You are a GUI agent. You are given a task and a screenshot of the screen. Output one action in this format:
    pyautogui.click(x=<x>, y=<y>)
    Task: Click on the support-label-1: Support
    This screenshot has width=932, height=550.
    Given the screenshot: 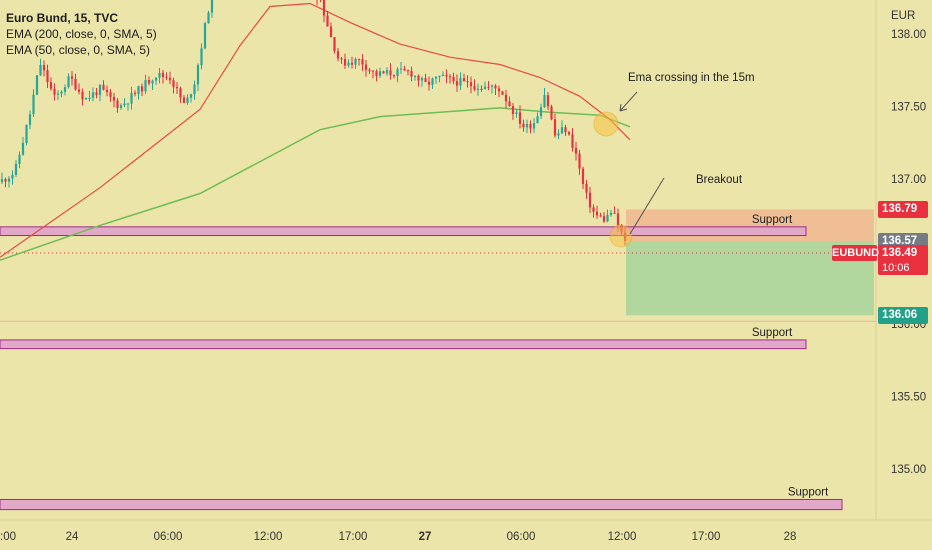 What is the action you would take?
    pyautogui.click(x=772, y=220)
    